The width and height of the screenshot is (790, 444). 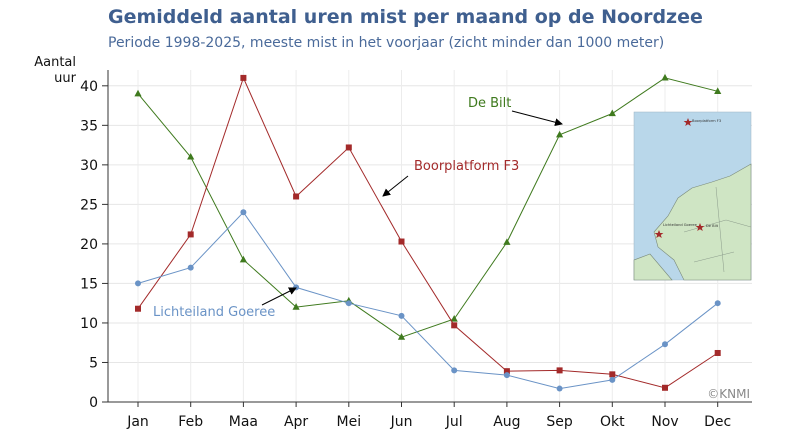 I want to click on annotation-arrow-boorplatform-f3, so click(x=395, y=186).